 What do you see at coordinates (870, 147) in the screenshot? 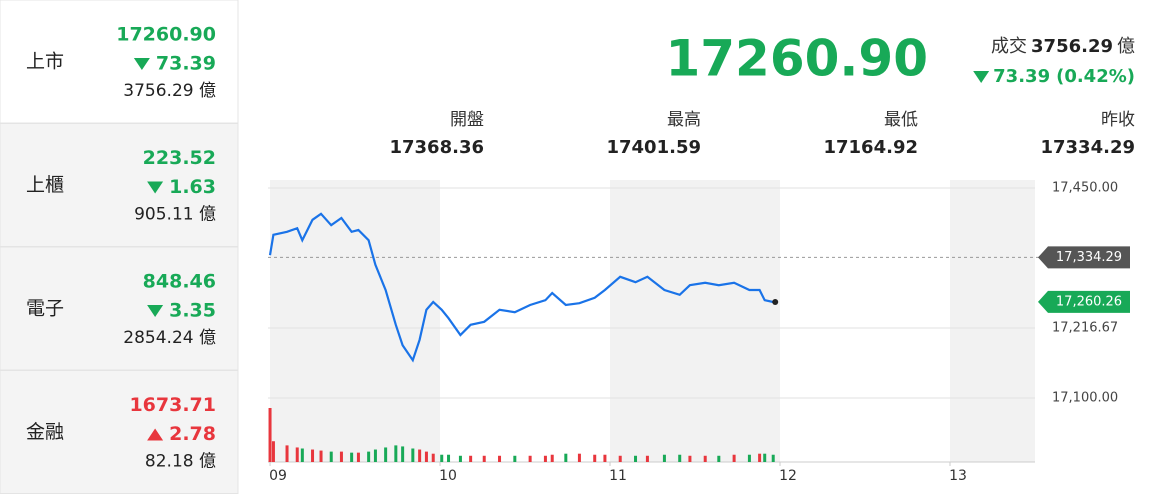
I see `stat-value: 17164.92` at bounding box center [870, 147].